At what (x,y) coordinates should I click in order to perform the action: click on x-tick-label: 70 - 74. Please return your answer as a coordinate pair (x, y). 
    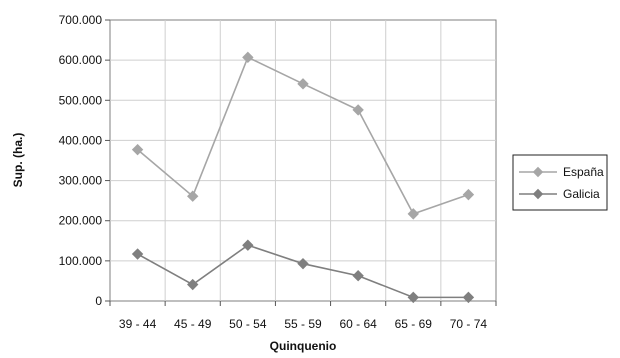
    Looking at the image, I should click on (469, 324).